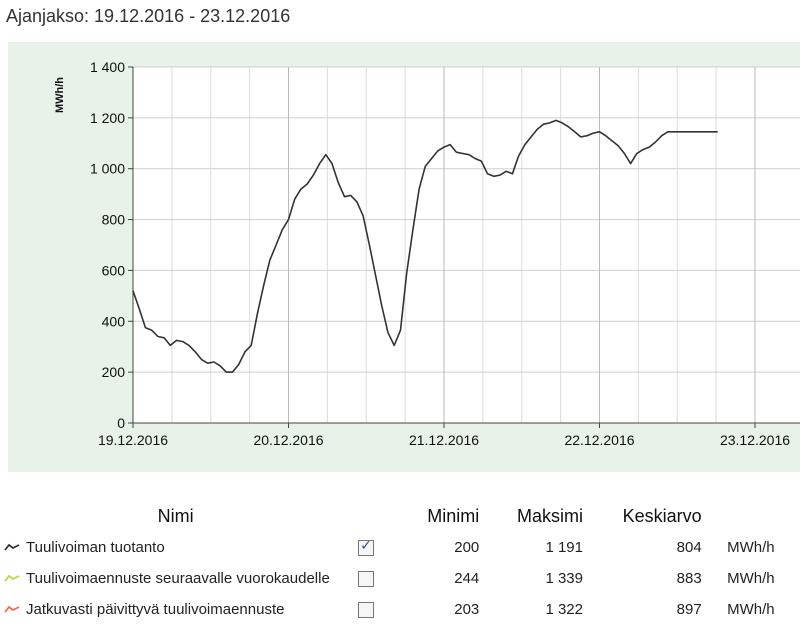 This screenshot has width=800, height=627. What do you see at coordinates (366, 516) in the screenshot?
I see `header-spacer` at bounding box center [366, 516].